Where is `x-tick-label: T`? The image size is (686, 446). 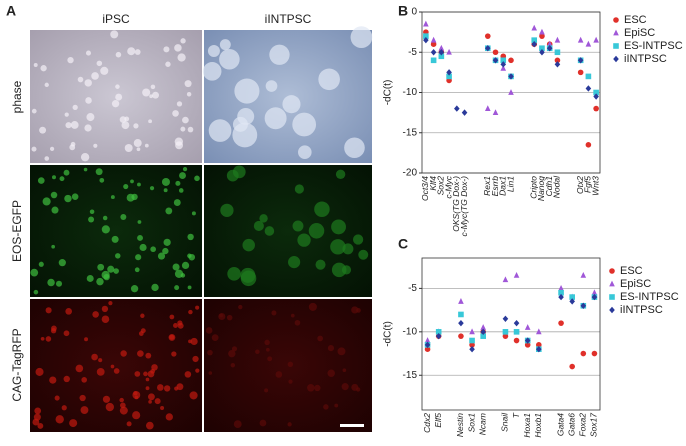 x-tick-label: T is located at coordinates (516, 415).